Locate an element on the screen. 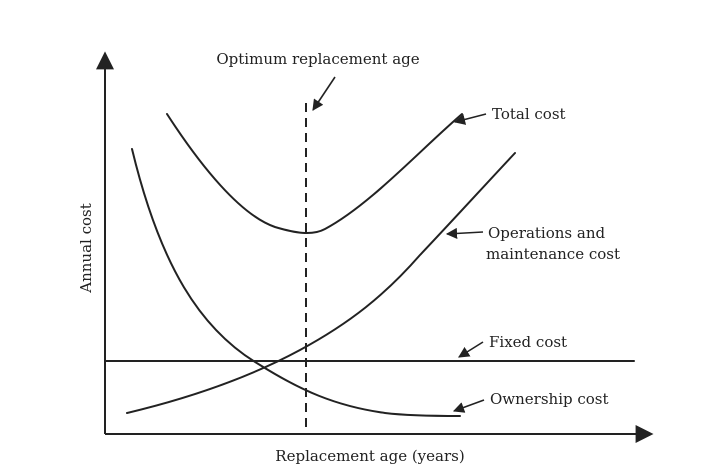 The width and height of the screenshot is (723, 472). ownership-cost-arrow is located at coordinates (468, 406).